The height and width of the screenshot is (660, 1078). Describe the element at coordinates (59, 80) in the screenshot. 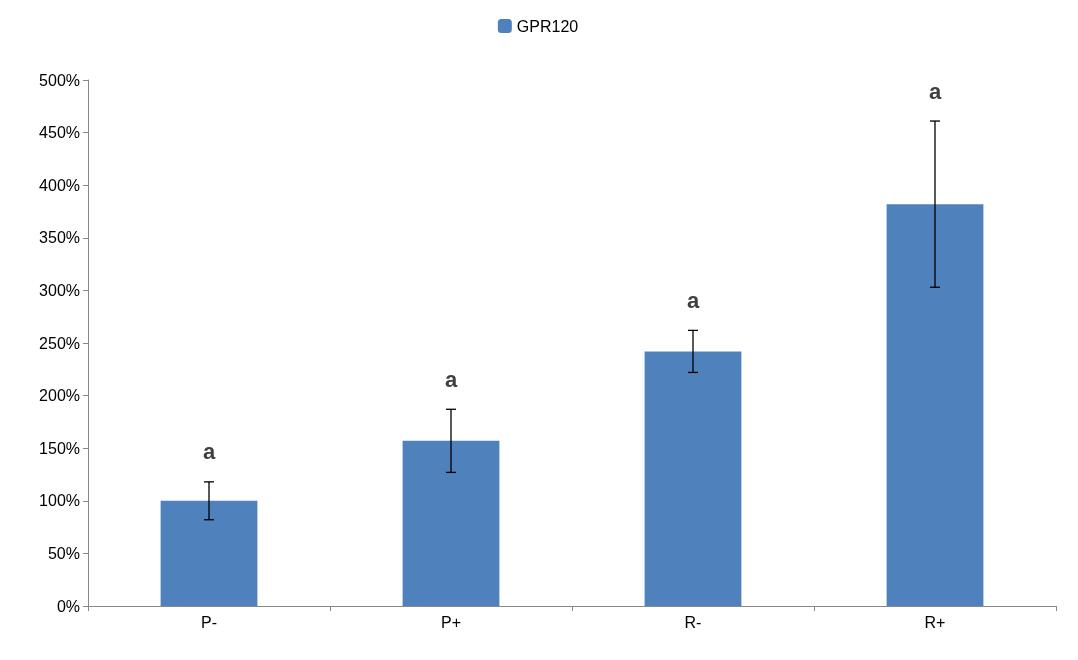

I see `y-tick-label: 500%` at that location.